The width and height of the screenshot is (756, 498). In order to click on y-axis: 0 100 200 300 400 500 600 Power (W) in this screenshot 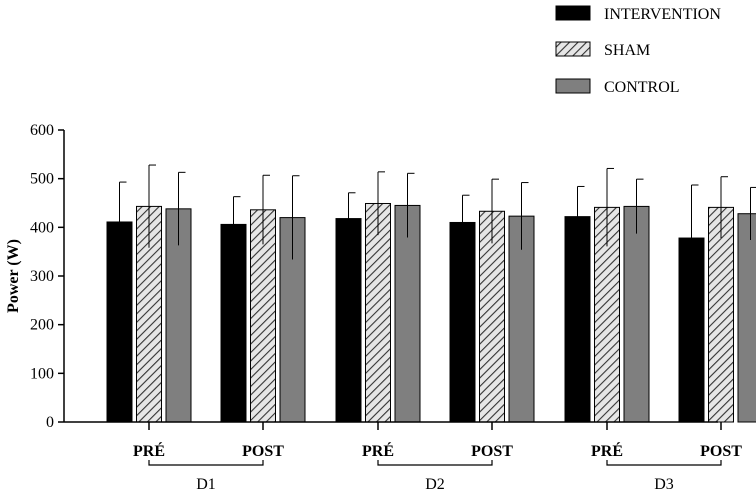, I will do `click(35, 276)`.